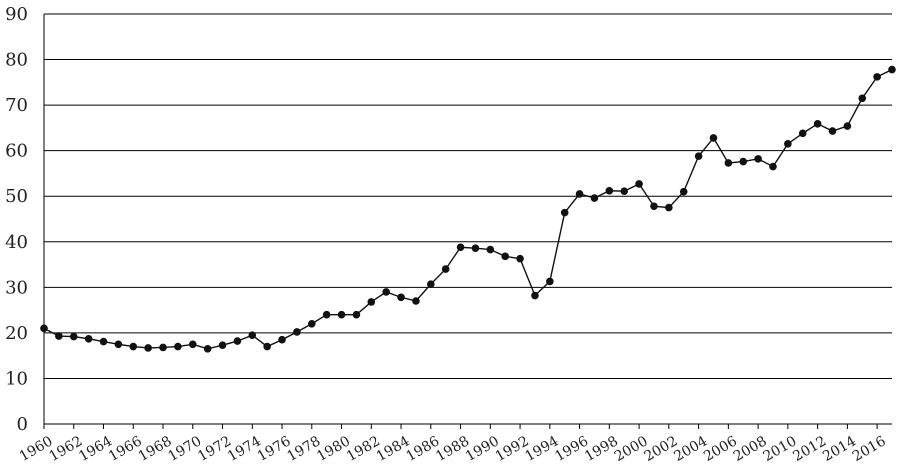  I want to click on y-tick-label: 20, so click(16, 333).